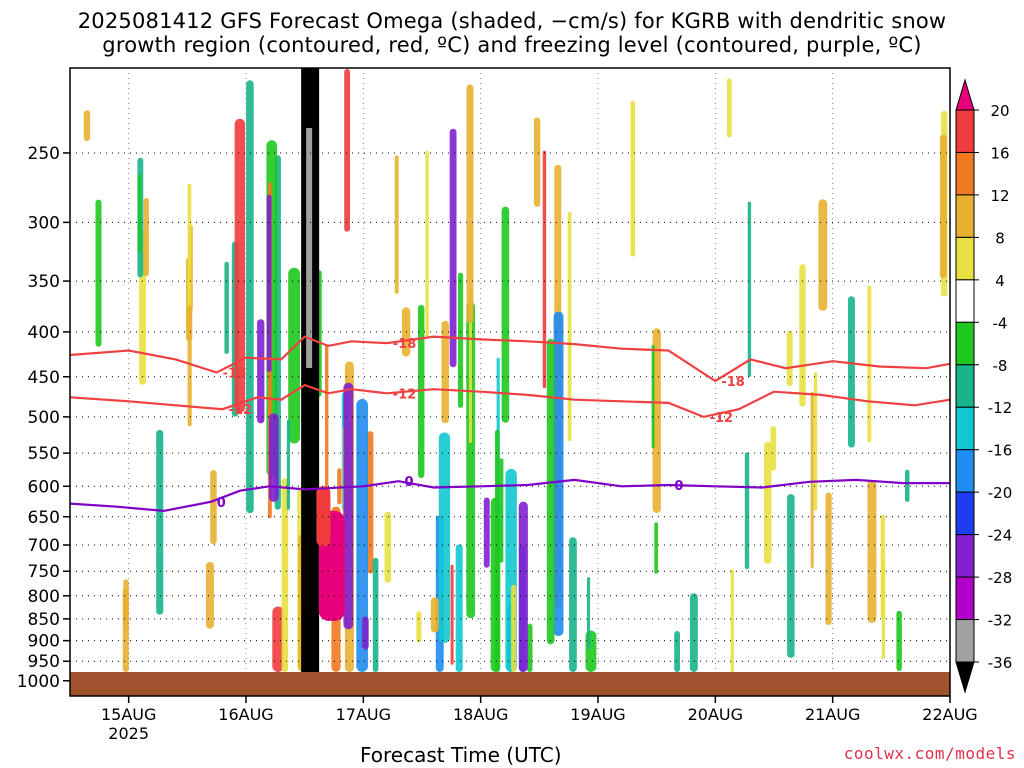 The height and width of the screenshot is (768, 1024). I want to click on x-tick-label: 15AUG, so click(128, 714).